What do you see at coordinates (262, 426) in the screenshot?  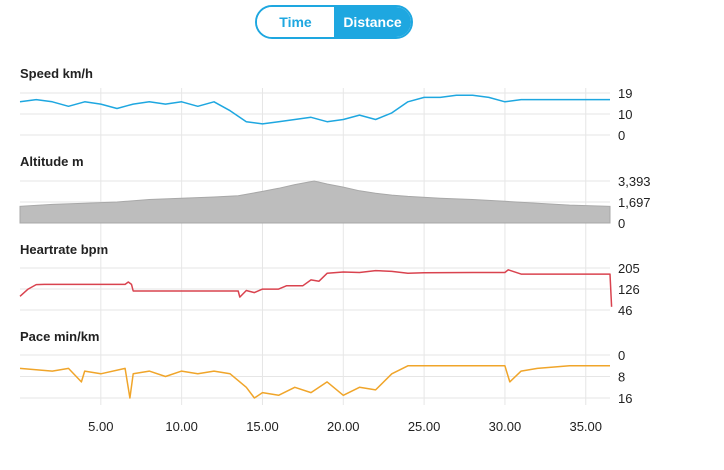 I see `x-tick-label: 15.00` at bounding box center [262, 426].